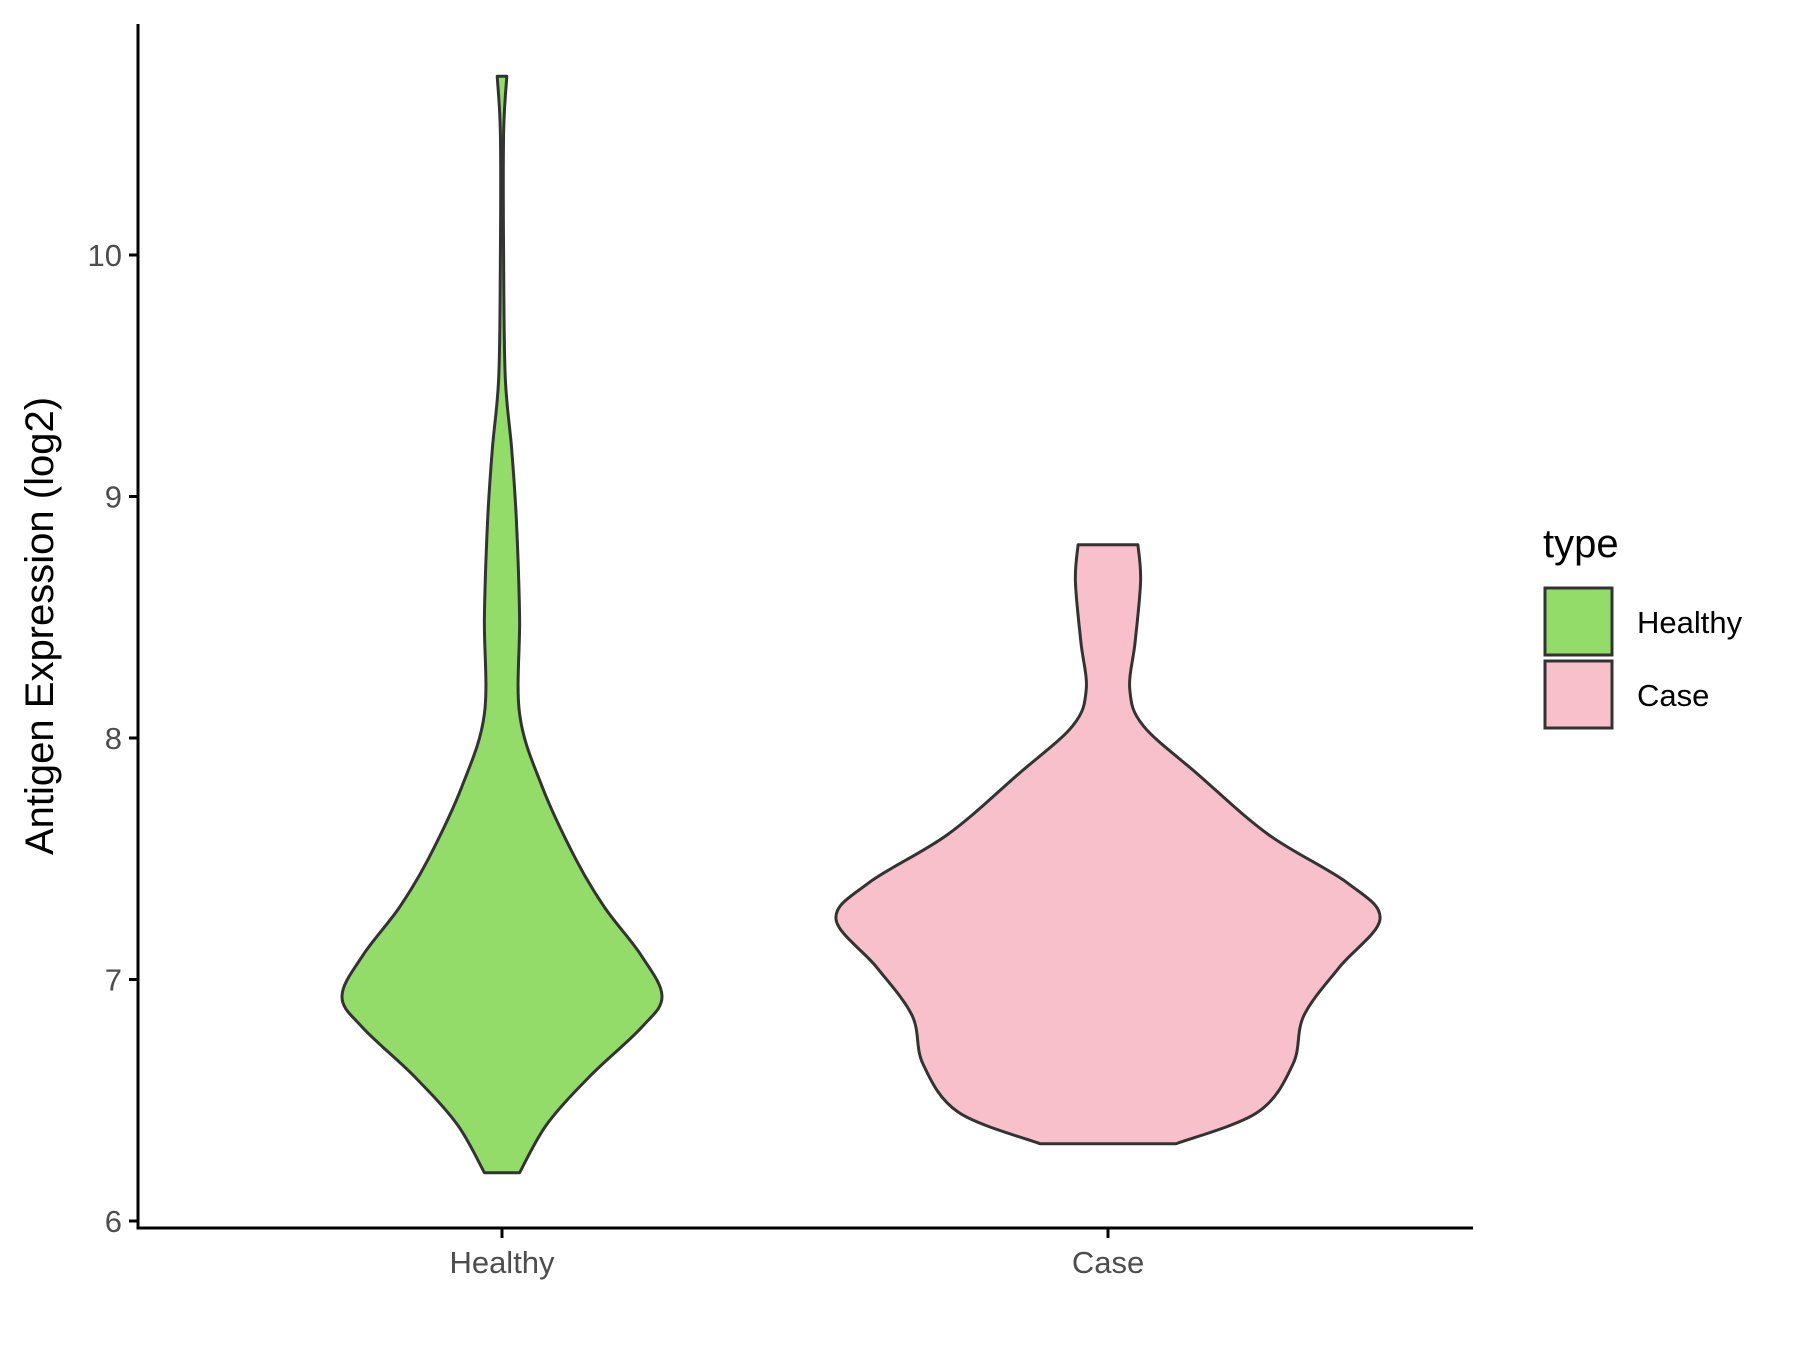  What do you see at coordinates (1581, 544) in the screenshot?
I see `legend-title: type` at bounding box center [1581, 544].